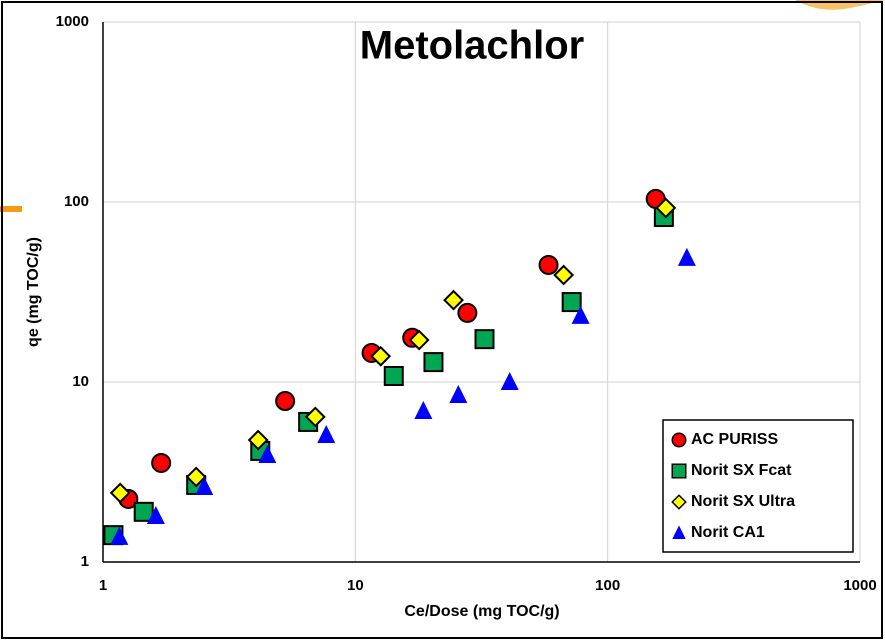 This screenshot has height=640, width=885. I want to click on y-axis-label: qe (mg TOC/g), so click(33, 292).